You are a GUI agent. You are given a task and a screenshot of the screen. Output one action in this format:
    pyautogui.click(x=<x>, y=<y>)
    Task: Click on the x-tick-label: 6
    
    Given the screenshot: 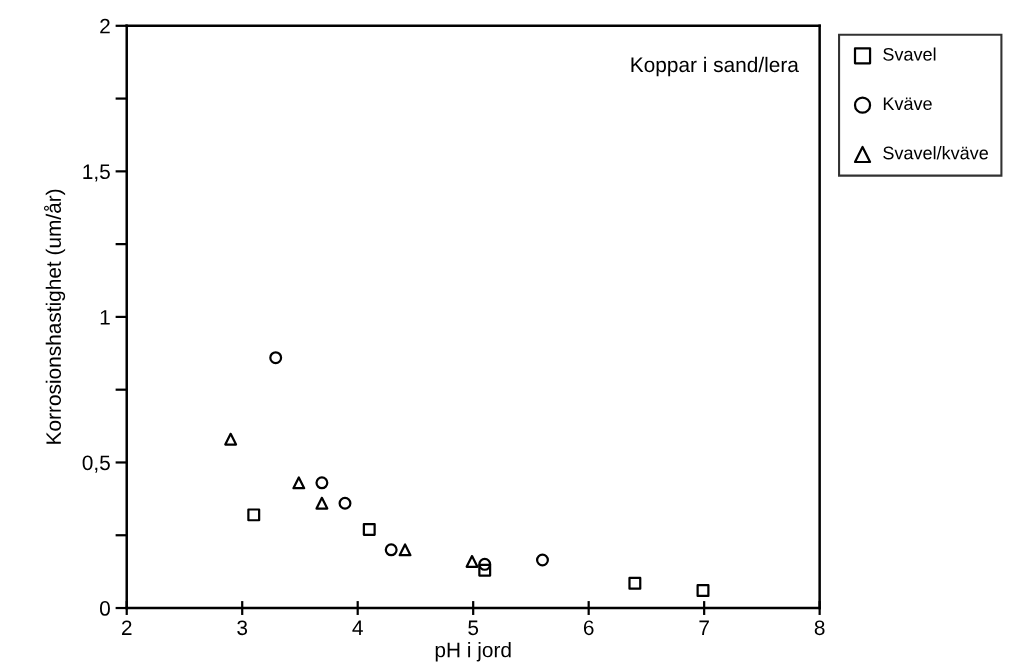 What is the action you would take?
    pyautogui.click(x=588, y=628)
    